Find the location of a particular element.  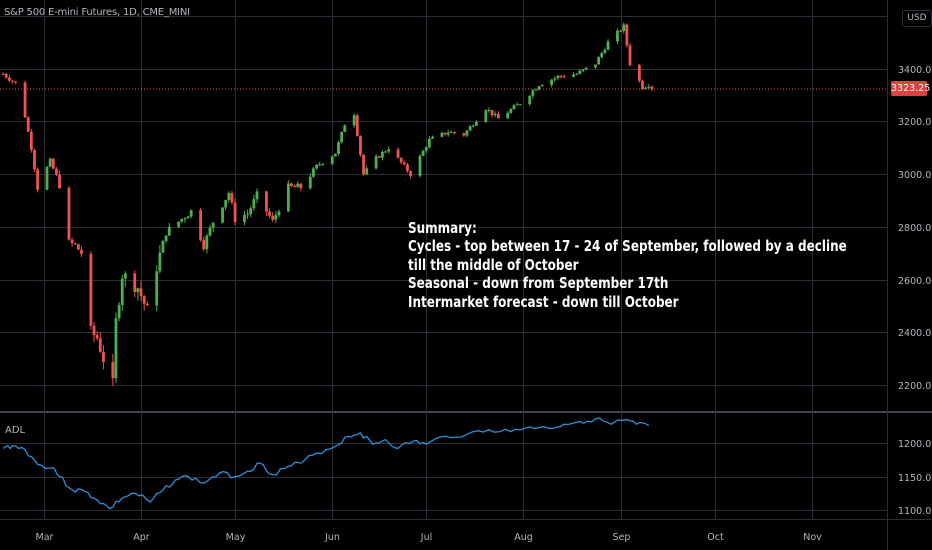

y-tick-label: 2600.00 is located at coordinates (915, 281).